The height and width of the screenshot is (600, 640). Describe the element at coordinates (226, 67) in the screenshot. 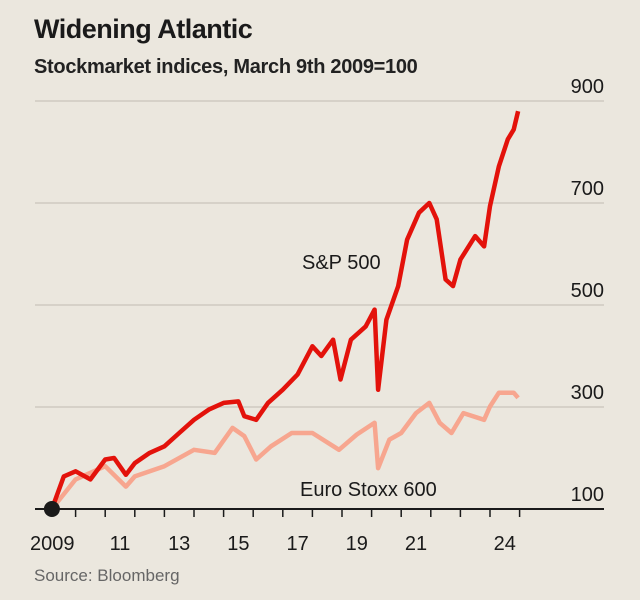

I see `chart-subtitle: Stockmarket indices, March 9th 2009=100` at that location.